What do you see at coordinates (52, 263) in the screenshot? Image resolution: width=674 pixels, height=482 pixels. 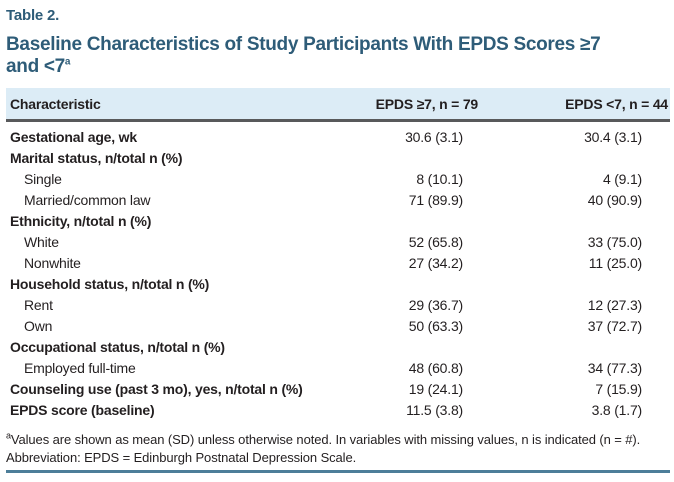 I see `row-label: Nonwhite` at bounding box center [52, 263].